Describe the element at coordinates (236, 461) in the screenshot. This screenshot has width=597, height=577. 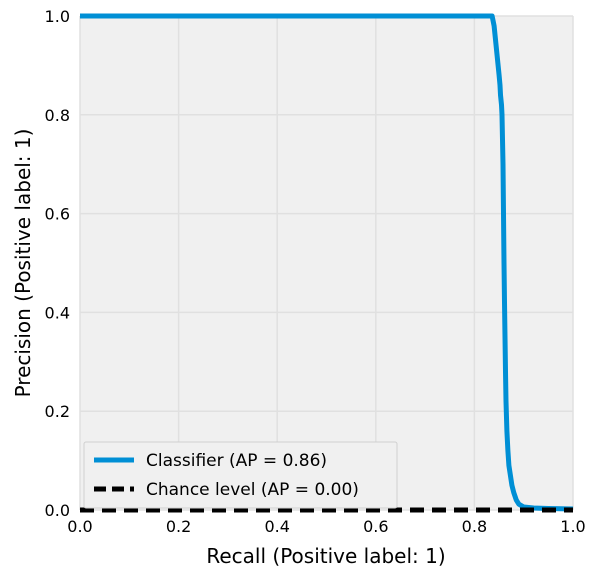
I see `legend-classifier-label: Classifier (AP = 0.86)` at that location.